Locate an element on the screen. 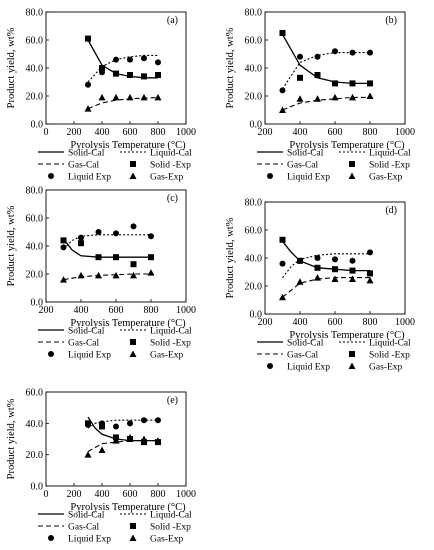 This screenshot has height=550, width=434. panel-label: (c) is located at coordinates (172, 198).